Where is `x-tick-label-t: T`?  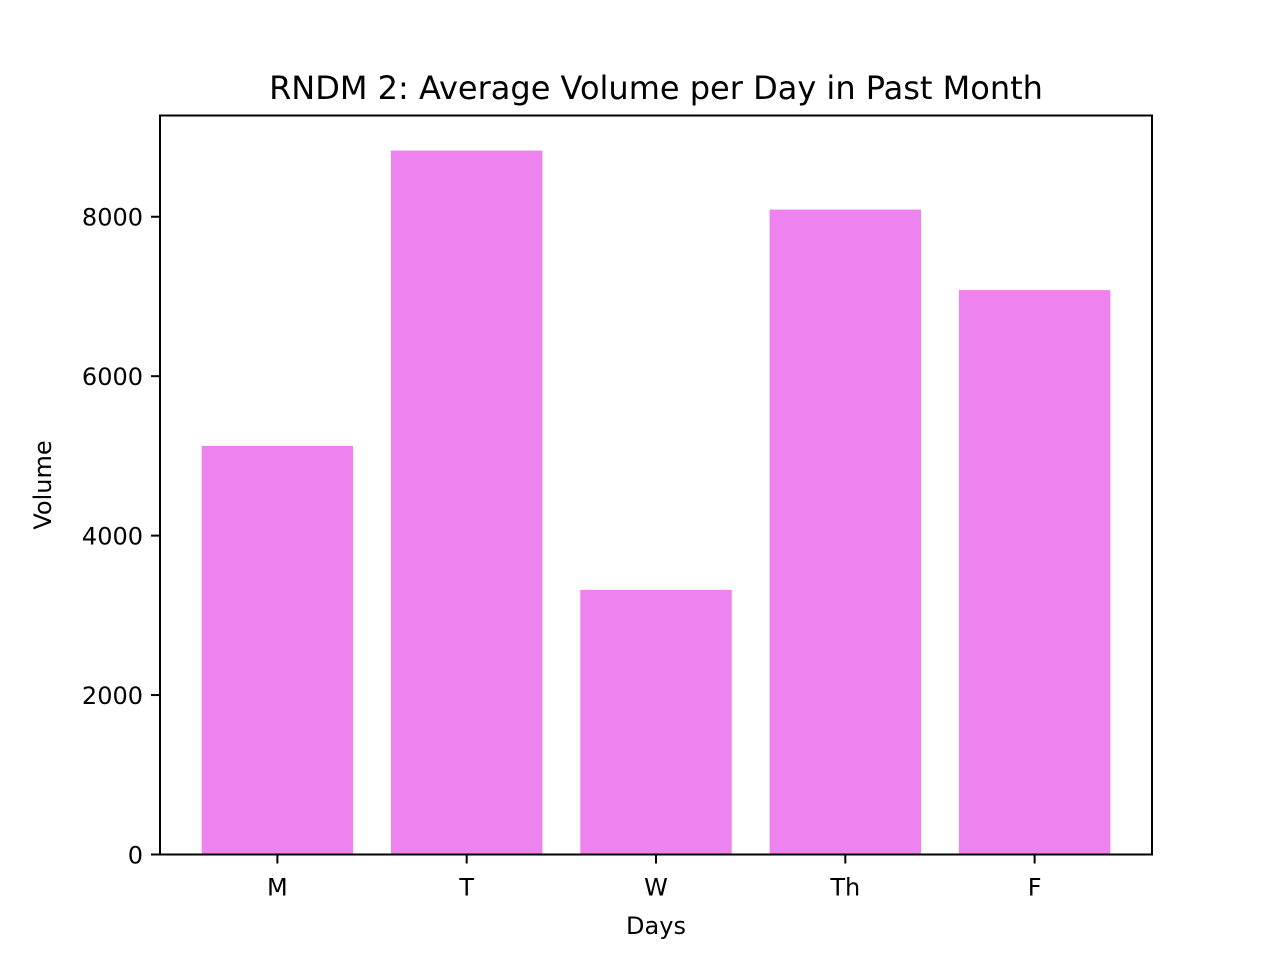 x-tick-label-t: T is located at coordinates (466, 888).